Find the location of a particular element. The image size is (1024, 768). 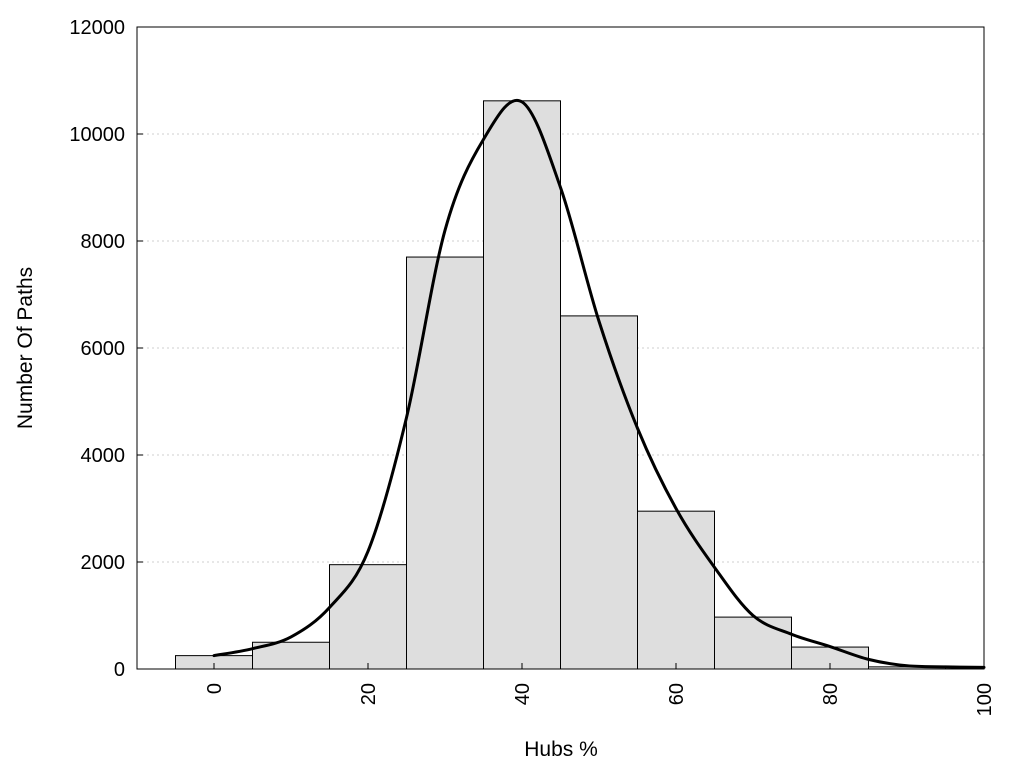

y-tick-label: 10000 is located at coordinates (97, 135).